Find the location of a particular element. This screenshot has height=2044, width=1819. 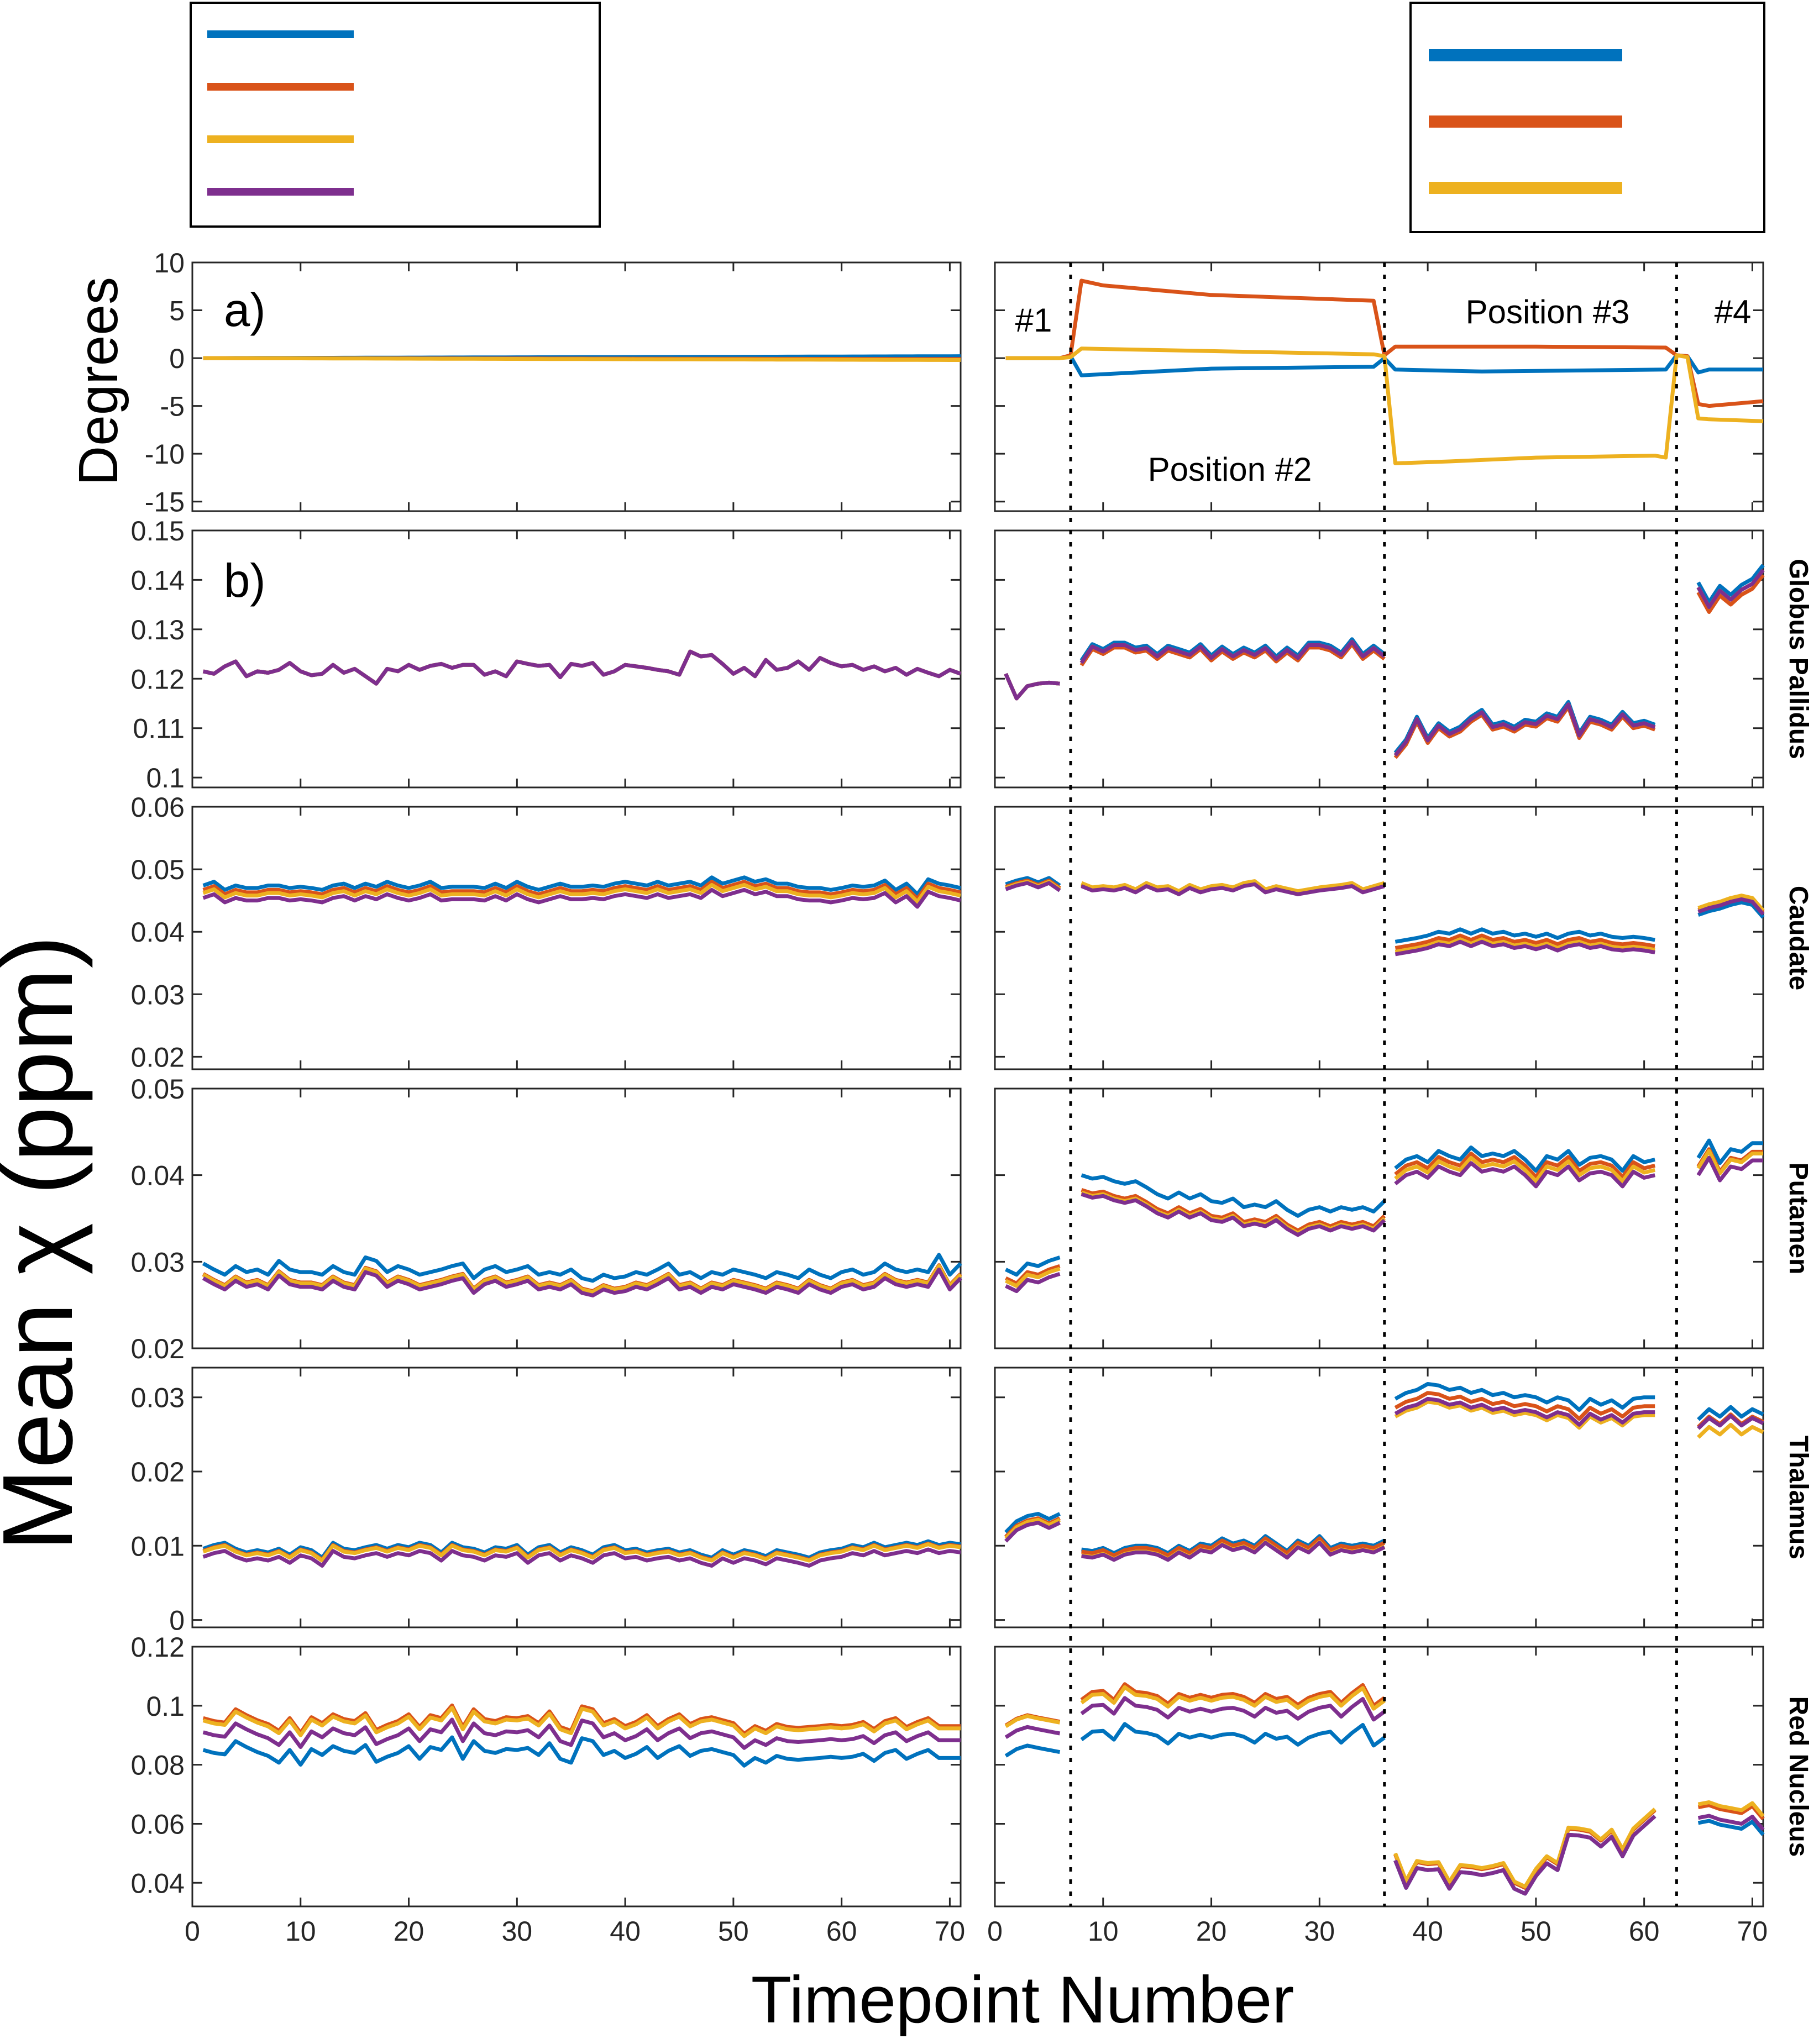

y-tick-label: 0.11 is located at coordinates (159, 729).